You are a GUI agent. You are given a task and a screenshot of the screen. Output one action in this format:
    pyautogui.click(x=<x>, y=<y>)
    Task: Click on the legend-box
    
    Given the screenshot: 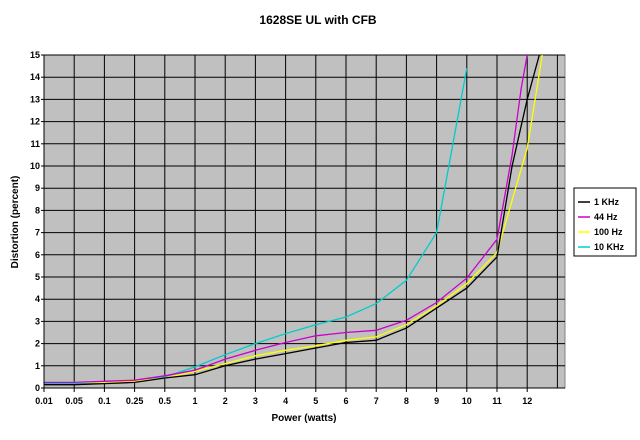 What is the action you would take?
    pyautogui.click(x=605, y=222)
    